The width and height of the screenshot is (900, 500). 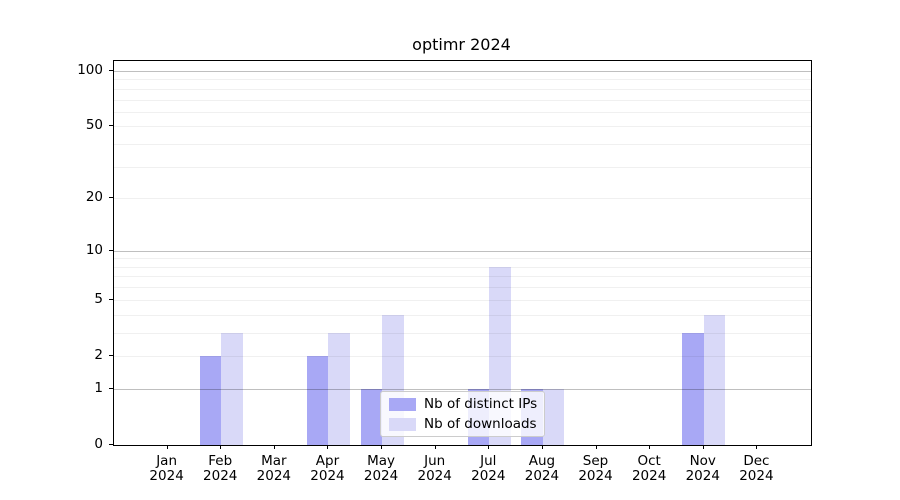 What do you see at coordinates (481, 403) in the screenshot?
I see `legend-label: Nb of distinct IPs` at bounding box center [481, 403].